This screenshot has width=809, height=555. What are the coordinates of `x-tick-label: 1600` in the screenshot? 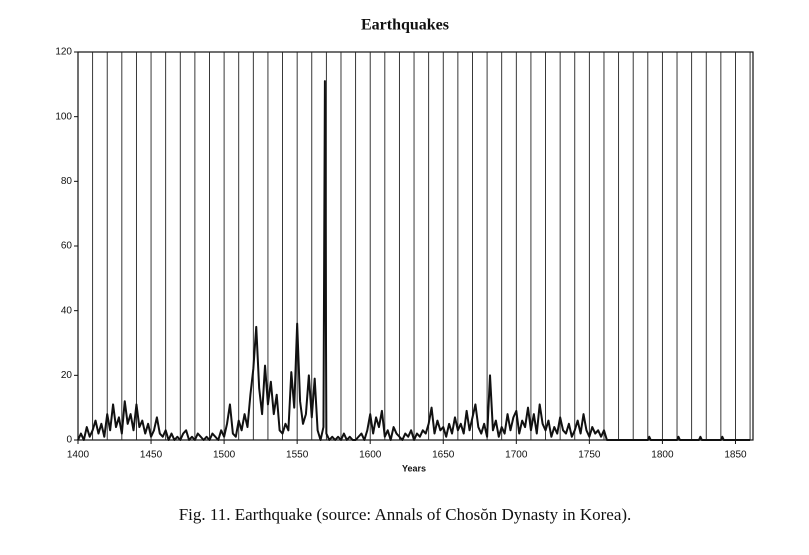 It's located at (370, 455).